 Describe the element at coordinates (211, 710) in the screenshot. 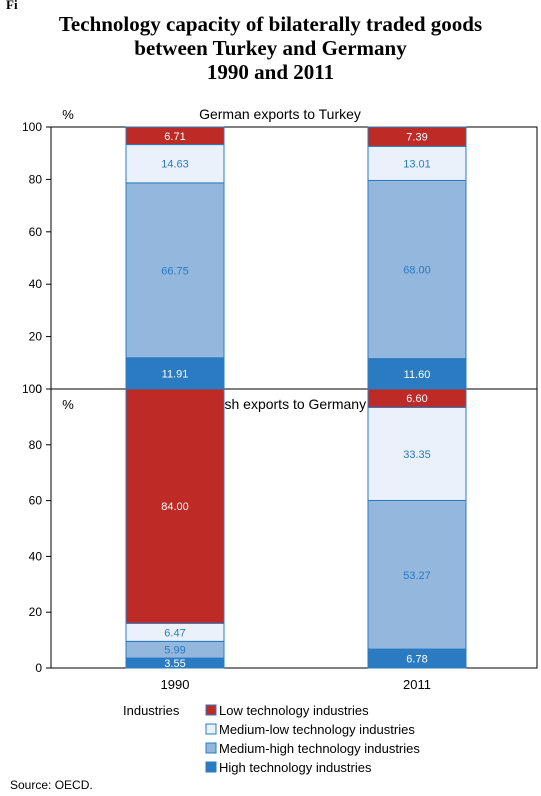

I see `legend-swatch-low` at that location.